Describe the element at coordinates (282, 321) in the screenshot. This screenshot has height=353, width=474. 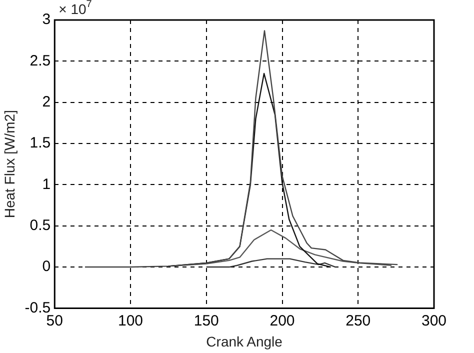
I see `x-tick-label: 200` at that location.